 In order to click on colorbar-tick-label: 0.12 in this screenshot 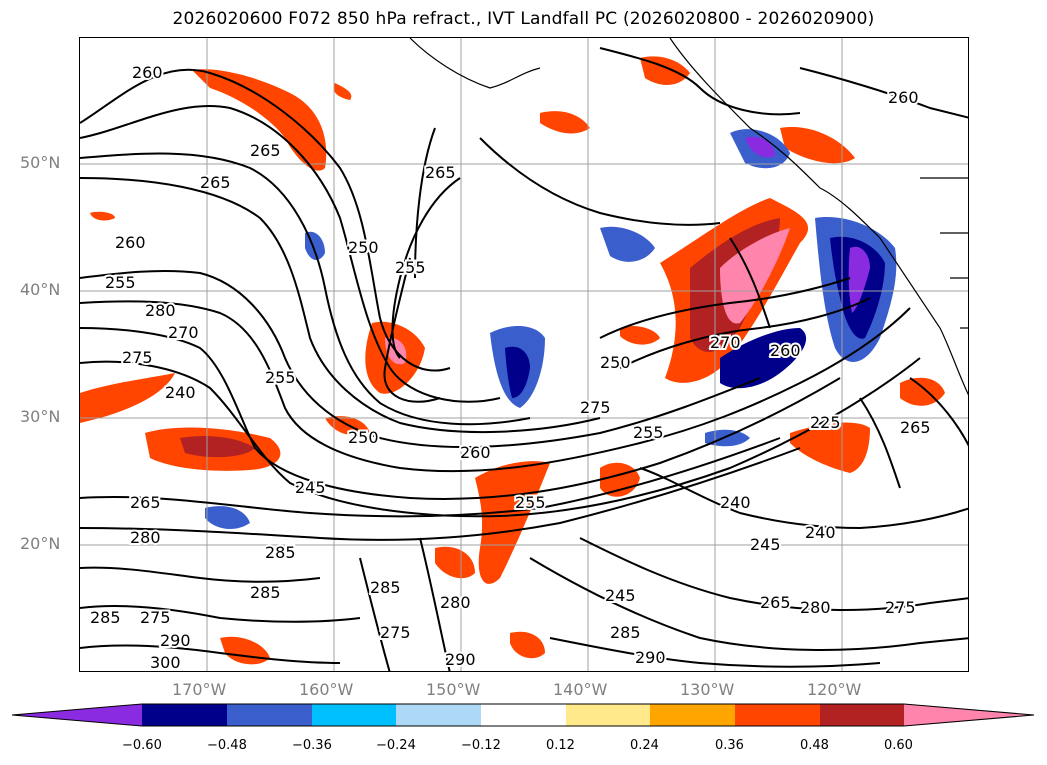, I will do `click(560, 745)`.